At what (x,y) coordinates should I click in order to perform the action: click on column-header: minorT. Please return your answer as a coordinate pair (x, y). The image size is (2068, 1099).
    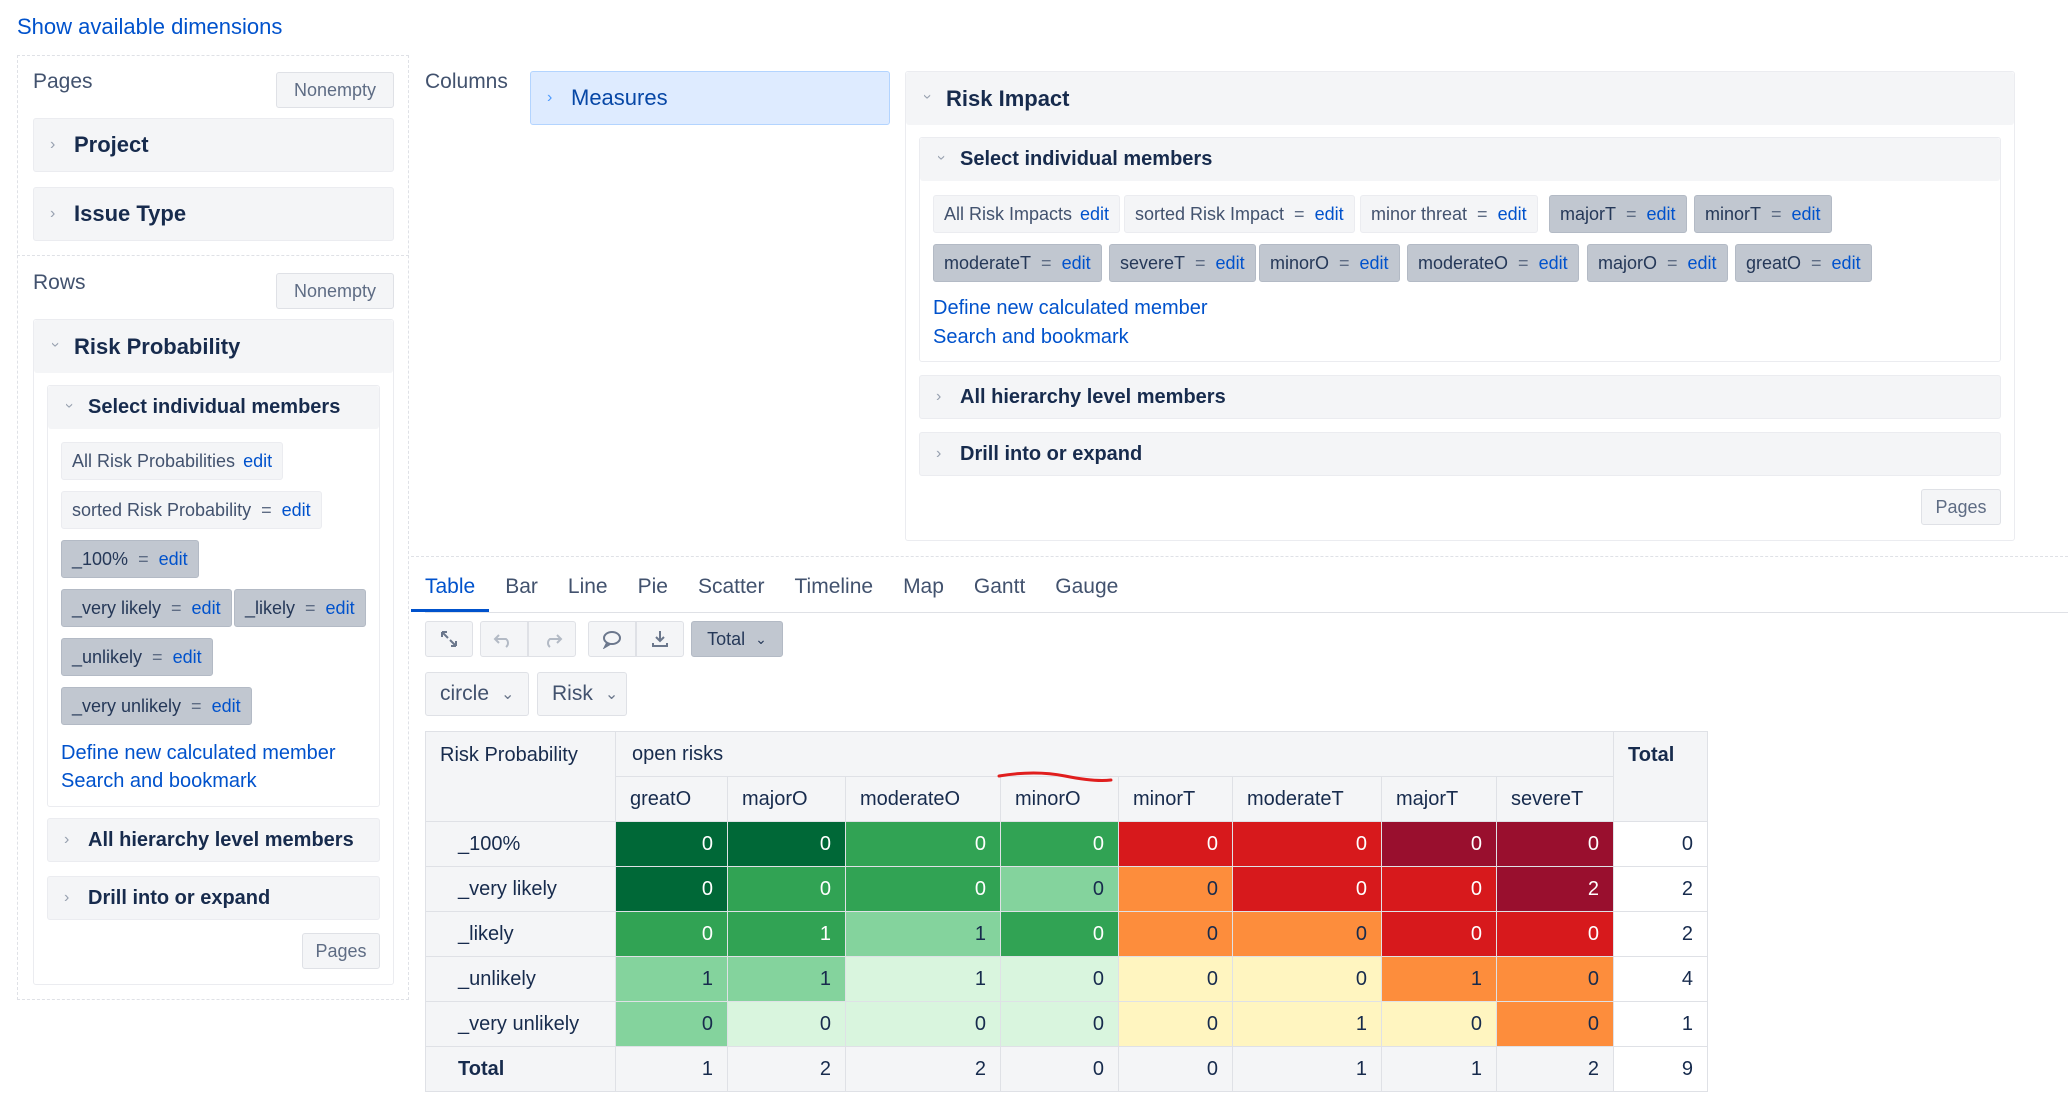
    Looking at the image, I should click on (1175, 799).